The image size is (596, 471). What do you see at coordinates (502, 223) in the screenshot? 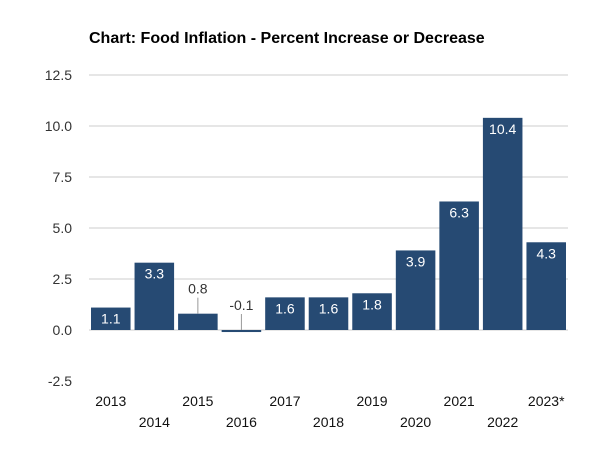
I see `bar-2022` at bounding box center [502, 223].